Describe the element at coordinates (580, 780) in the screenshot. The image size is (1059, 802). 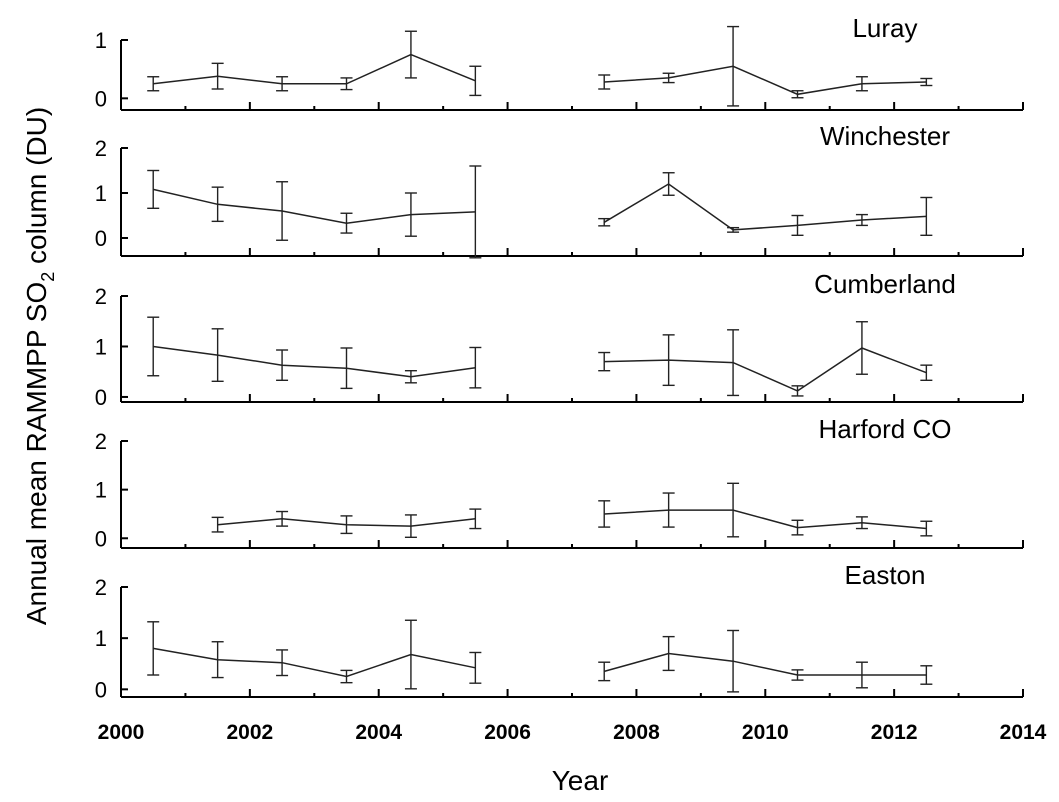
I see `x-axis-label: Year` at that location.